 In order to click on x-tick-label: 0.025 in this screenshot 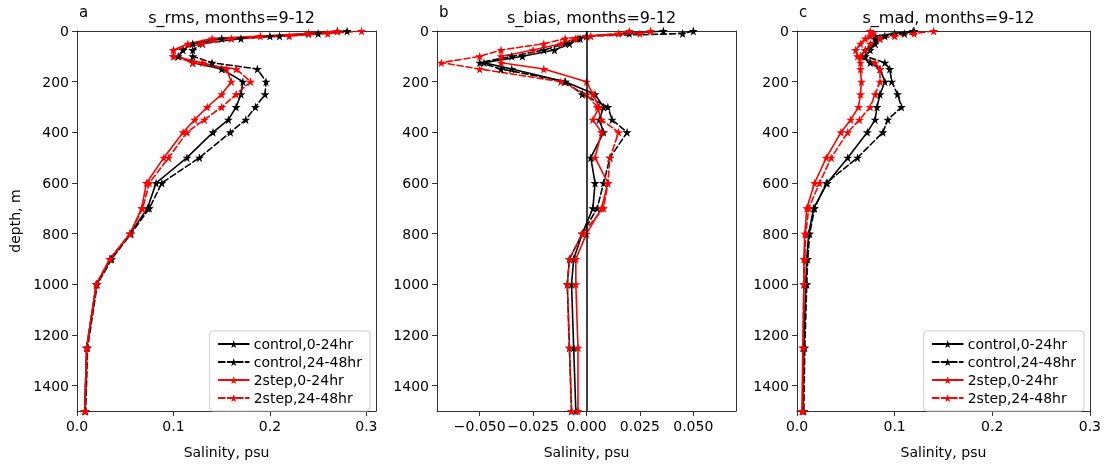, I will do `click(639, 426)`.